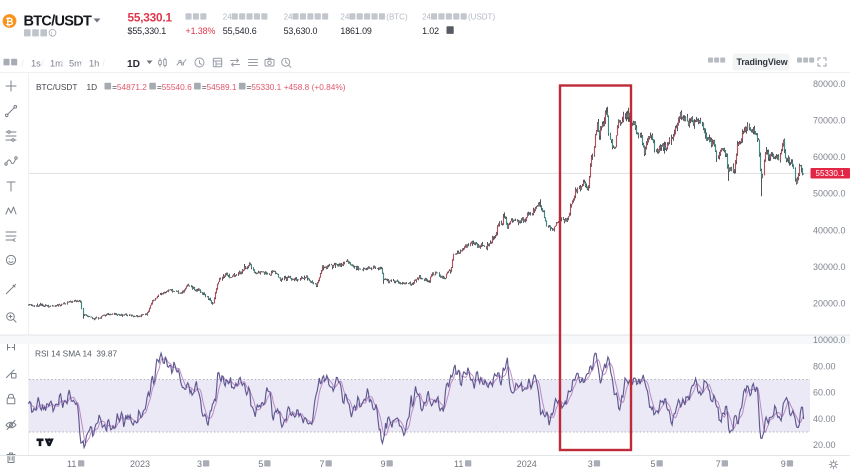 The image size is (850, 473). What do you see at coordinates (824, 419) in the screenshot?
I see `svg-text: 40.00` at bounding box center [824, 419].